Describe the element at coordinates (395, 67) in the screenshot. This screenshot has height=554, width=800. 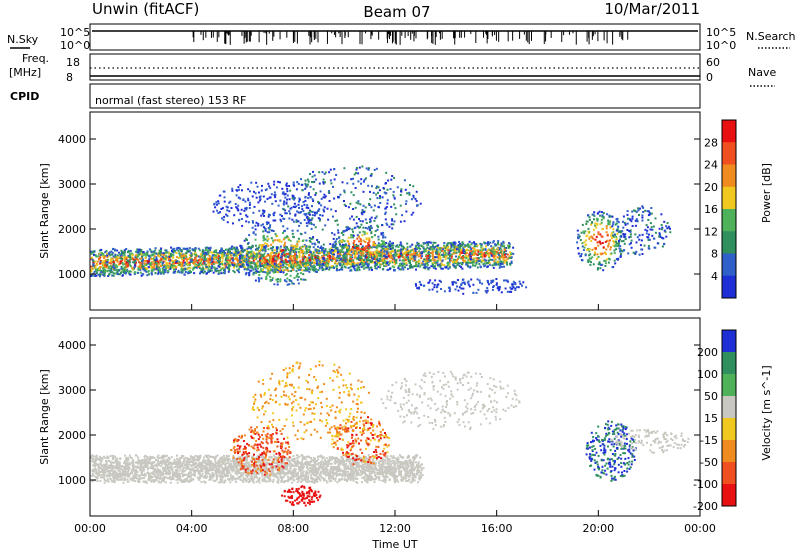
I see `frequency-panel-frame` at that location.